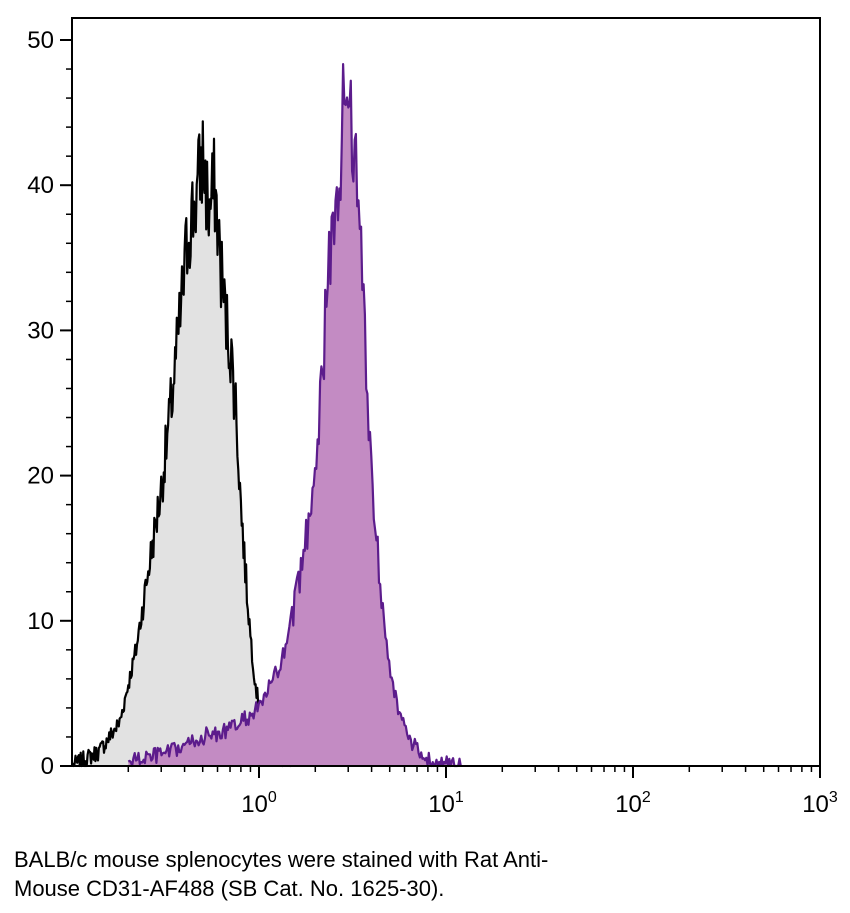 The height and width of the screenshot is (913, 850). Describe the element at coordinates (633, 803) in the screenshot. I see `x-tick-label-100: 10²` at that location.